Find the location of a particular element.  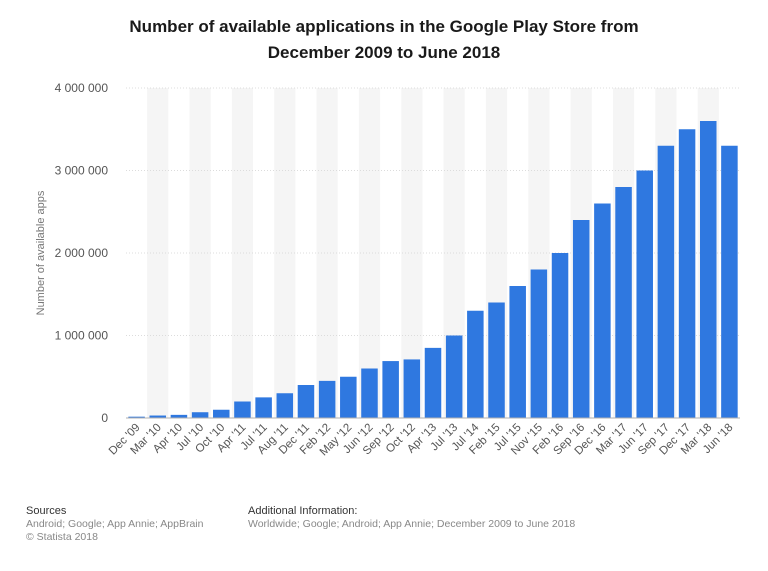

y-tick-label: 3 000 000 is located at coordinates (82, 171).